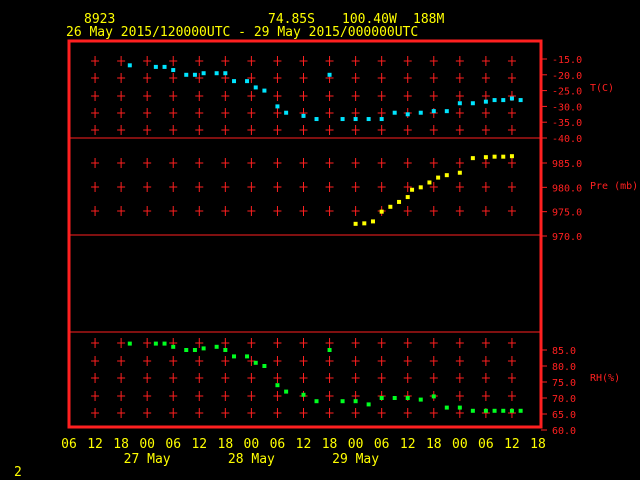 The height and width of the screenshot is (480, 640). Describe the element at coordinates (567, 164) in the screenshot. I see `y-tick-label: 985.0` at that location.